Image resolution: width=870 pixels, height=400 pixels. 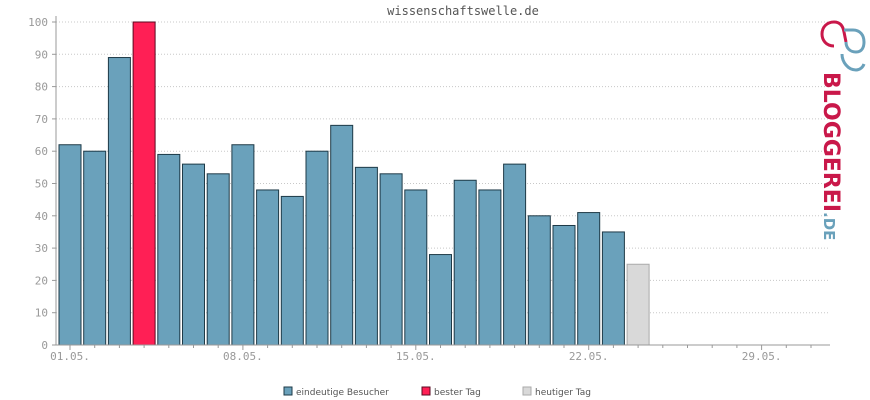 What do you see at coordinates (41, 216) in the screenshot?
I see `y-tick-label: 40` at bounding box center [41, 216].